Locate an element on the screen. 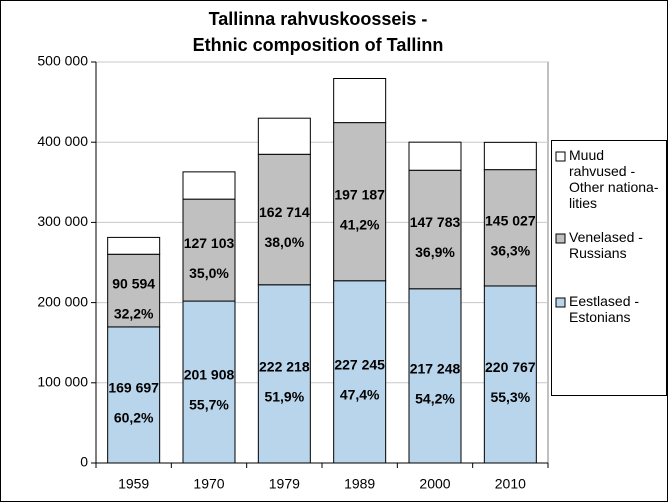 This screenshot has width=668, height=502. share-label: 36,9% is located at coordinates (435, 252).